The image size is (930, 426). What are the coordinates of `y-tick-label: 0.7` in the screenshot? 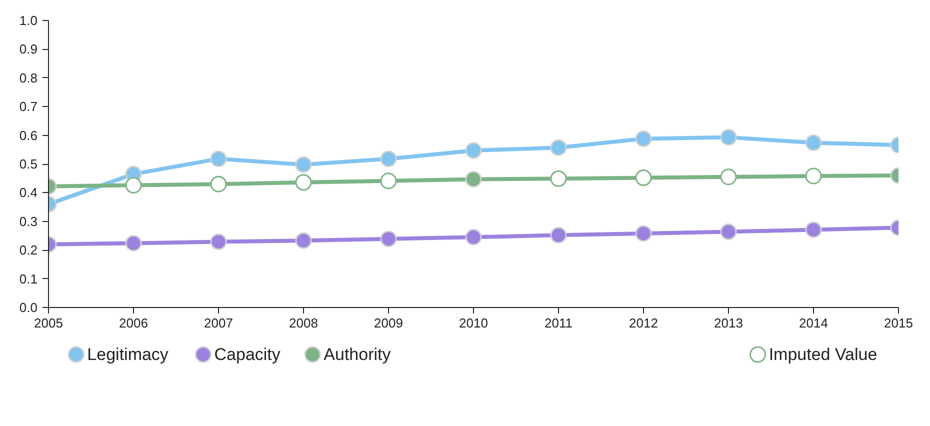 It's located at (28, 106).